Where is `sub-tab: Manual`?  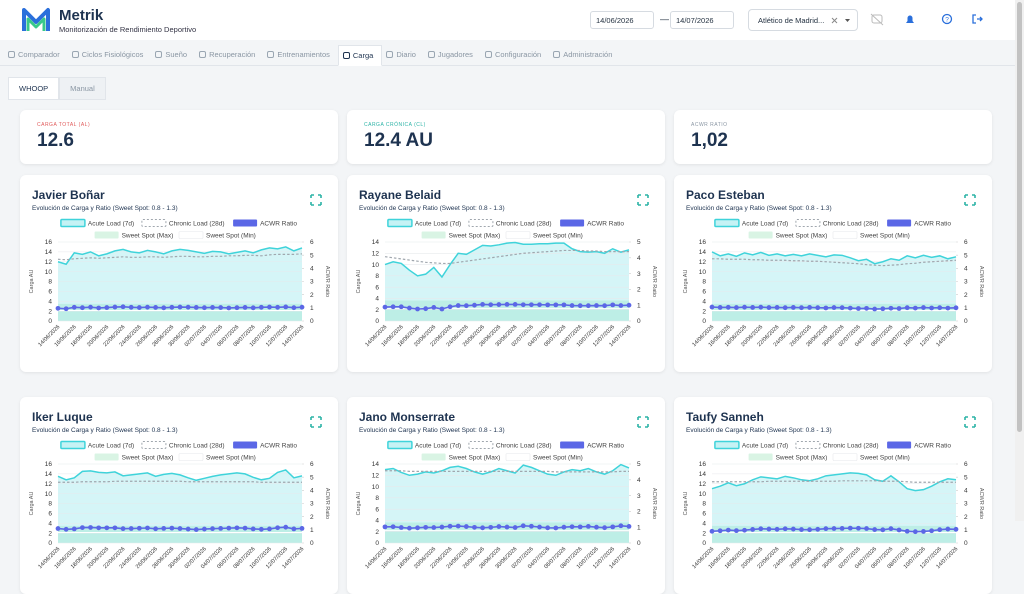 sub-tab: Manual is located at coordinates (82, 88).